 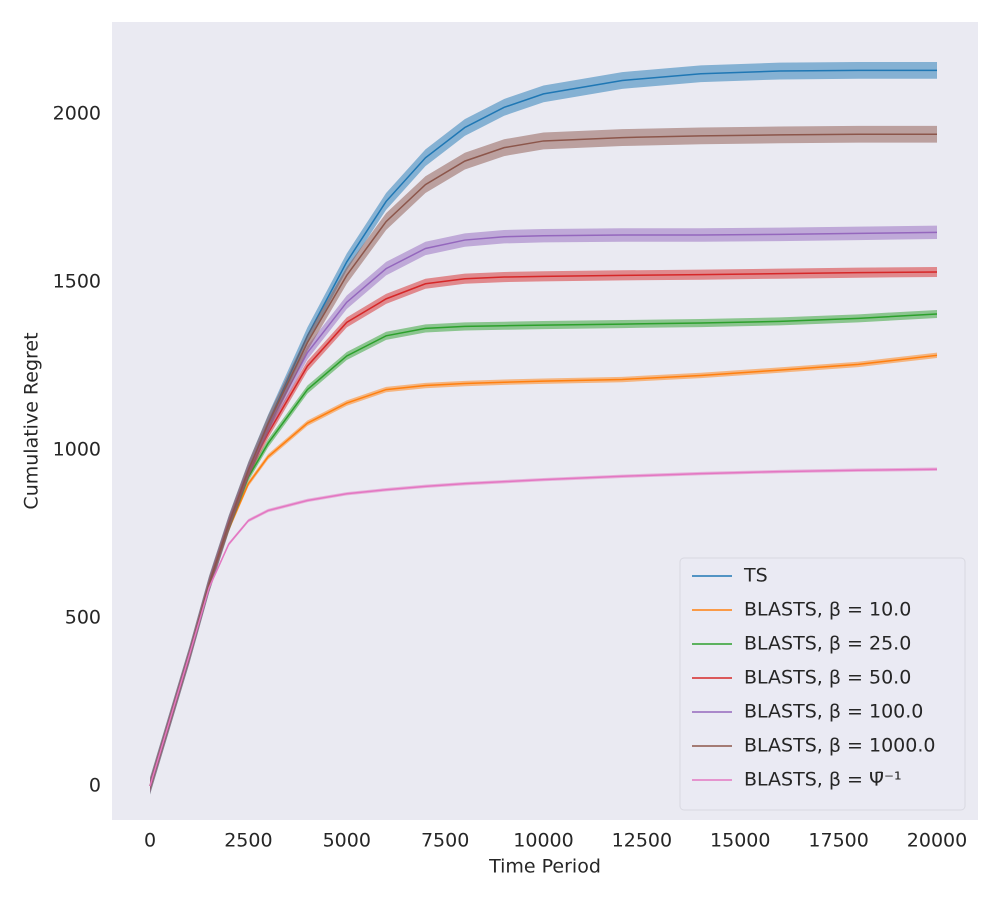 What do you see at coordinates (740, 841) in the screenshot?
I see `x-tick-label: 15000` at bounding box center [740, 841].